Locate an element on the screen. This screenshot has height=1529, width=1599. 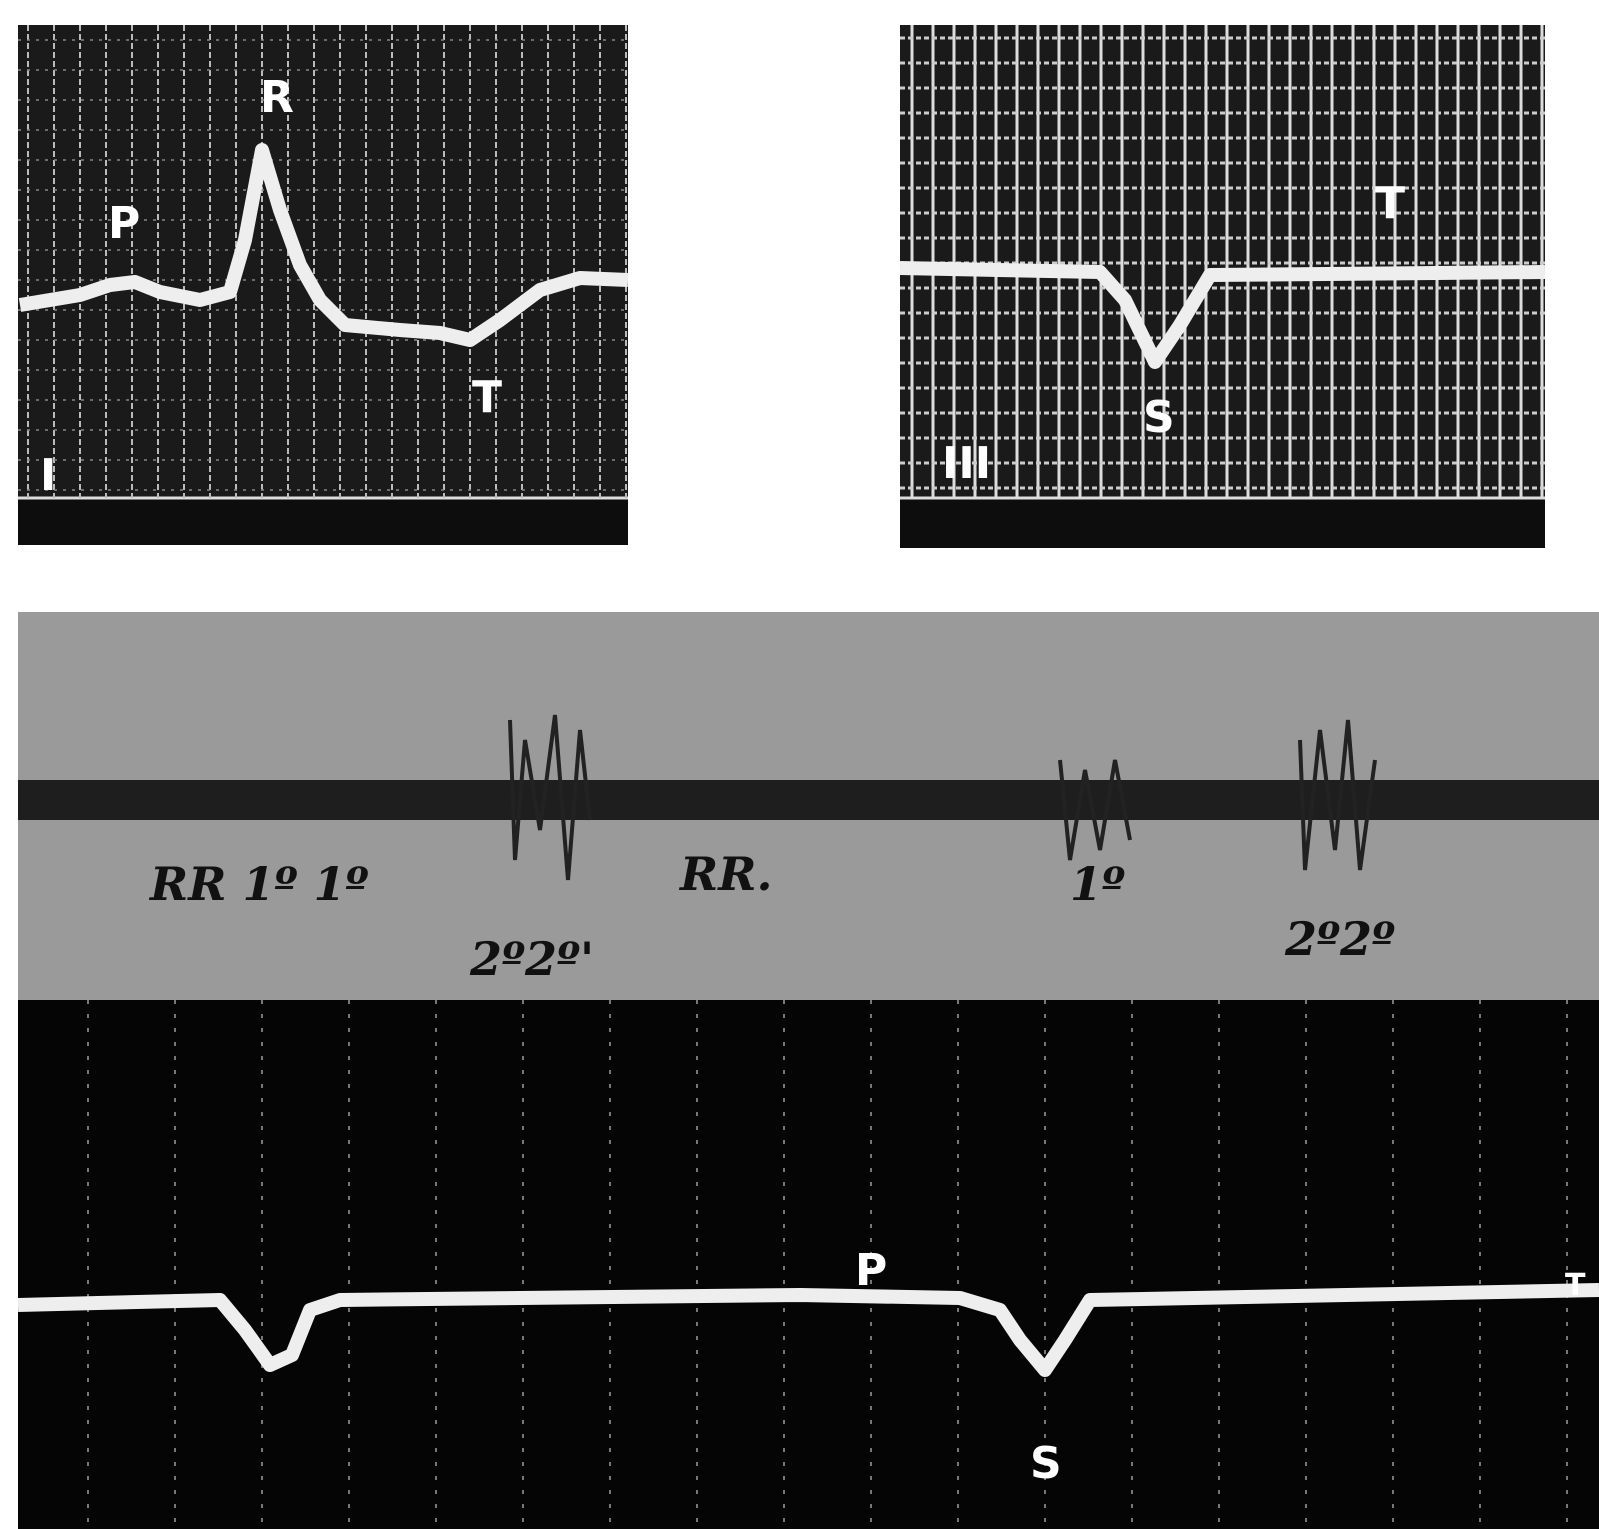
lead-label: I is located at coordinates (48, 475).